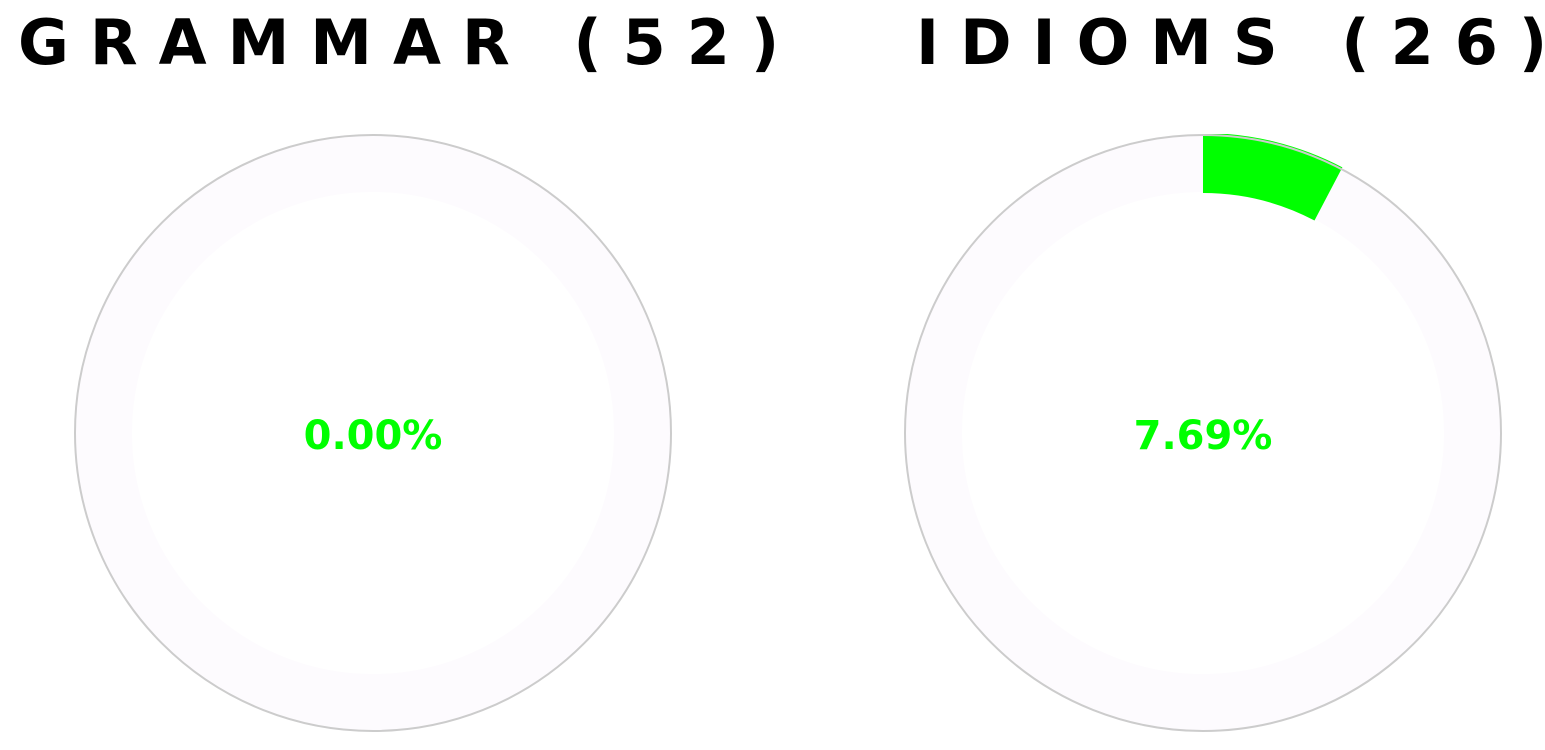 The width and height of the screenshot is (1545, 750). What do you see at coordinates (409, 42) in the screenshot?
I see `category-title-grammar: GRAMMAR (52)` at bounding box center [409, 42].